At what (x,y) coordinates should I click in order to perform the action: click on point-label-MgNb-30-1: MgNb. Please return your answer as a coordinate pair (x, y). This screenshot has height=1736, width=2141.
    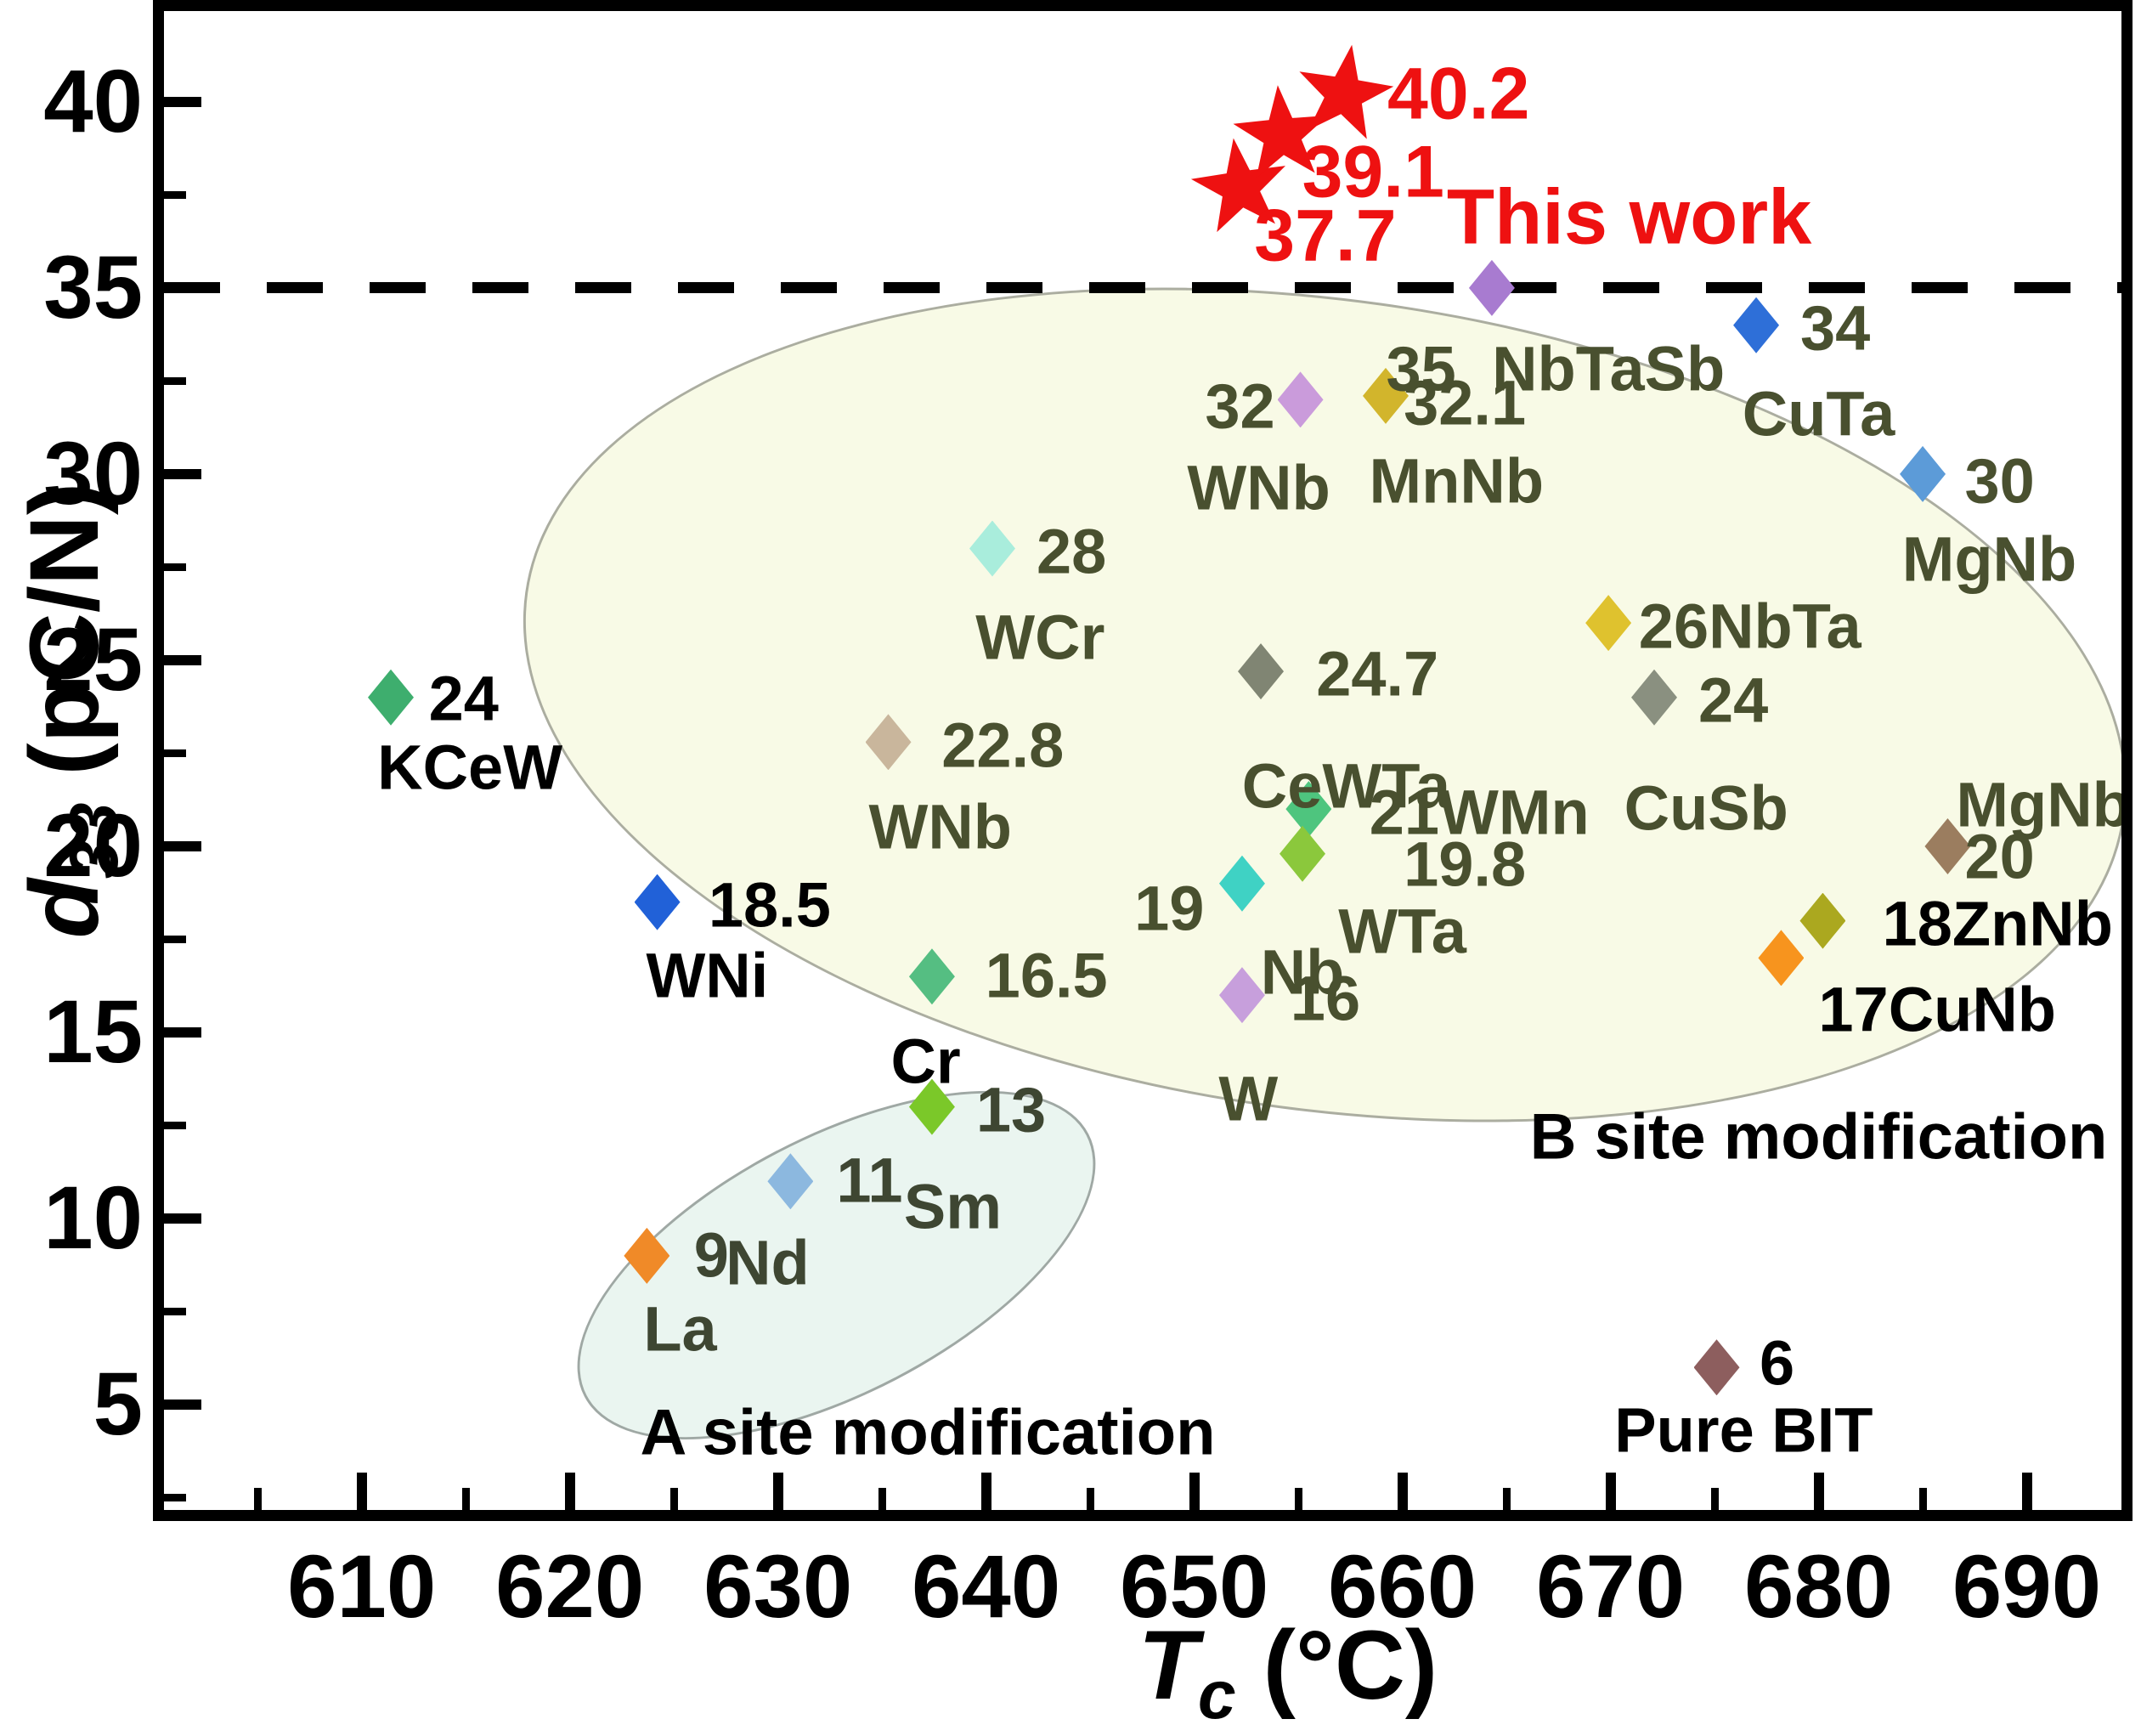
    Looking at the image, I should click on (1989, 559).